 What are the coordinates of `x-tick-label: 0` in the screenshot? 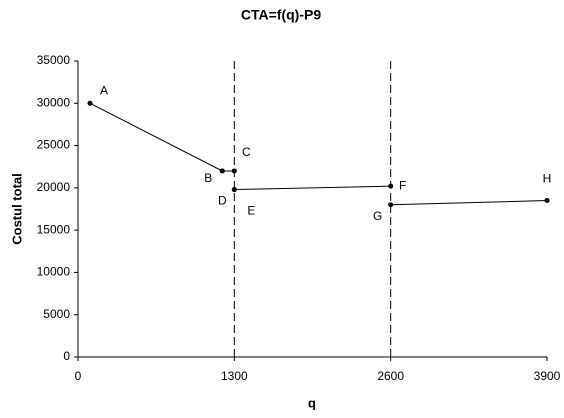 It's located at (78, 376).